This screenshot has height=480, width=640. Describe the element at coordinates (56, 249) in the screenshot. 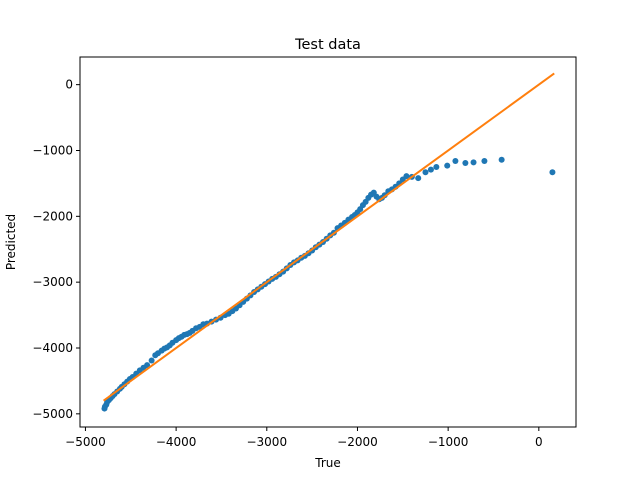

I see `y-axis: 0 −1000 −2000 −3000 −4000 −5000` at that location.